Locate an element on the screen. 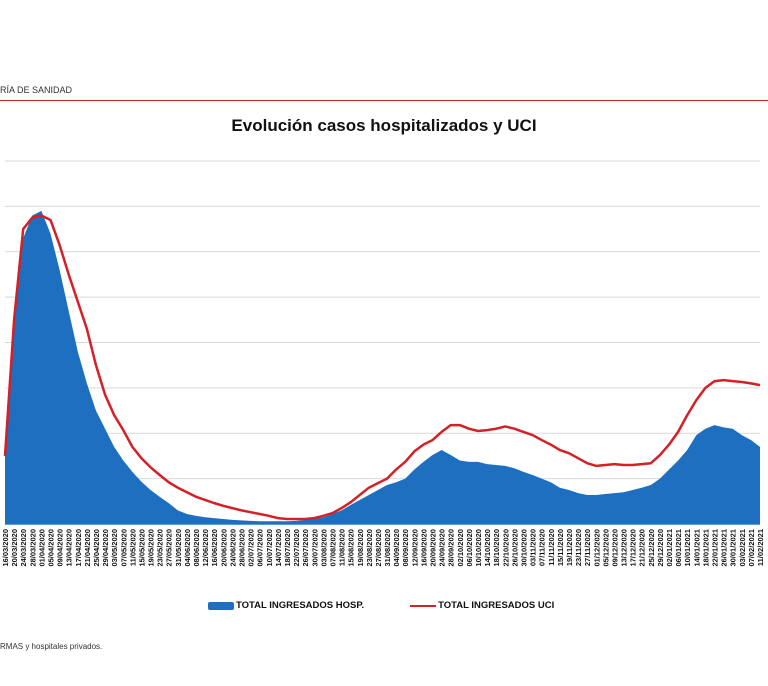 This screenshot has width=768, height=686. x-tick-label: 26/10/2020 is located at coordinates (514, 548).